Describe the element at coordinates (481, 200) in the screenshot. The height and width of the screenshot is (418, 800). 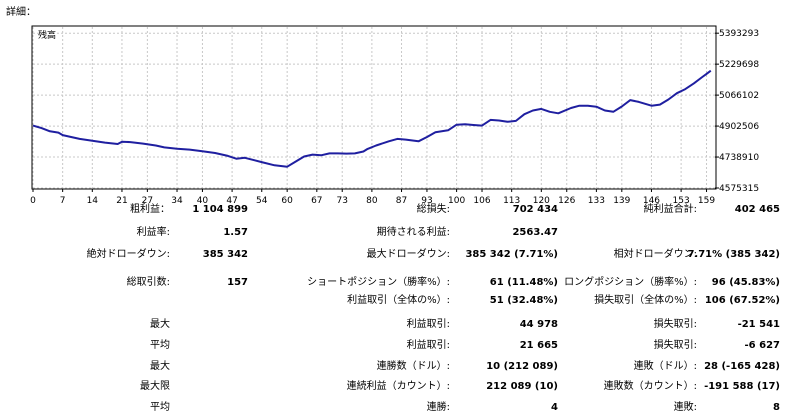
I see `x-tick-label: 106` at that location.